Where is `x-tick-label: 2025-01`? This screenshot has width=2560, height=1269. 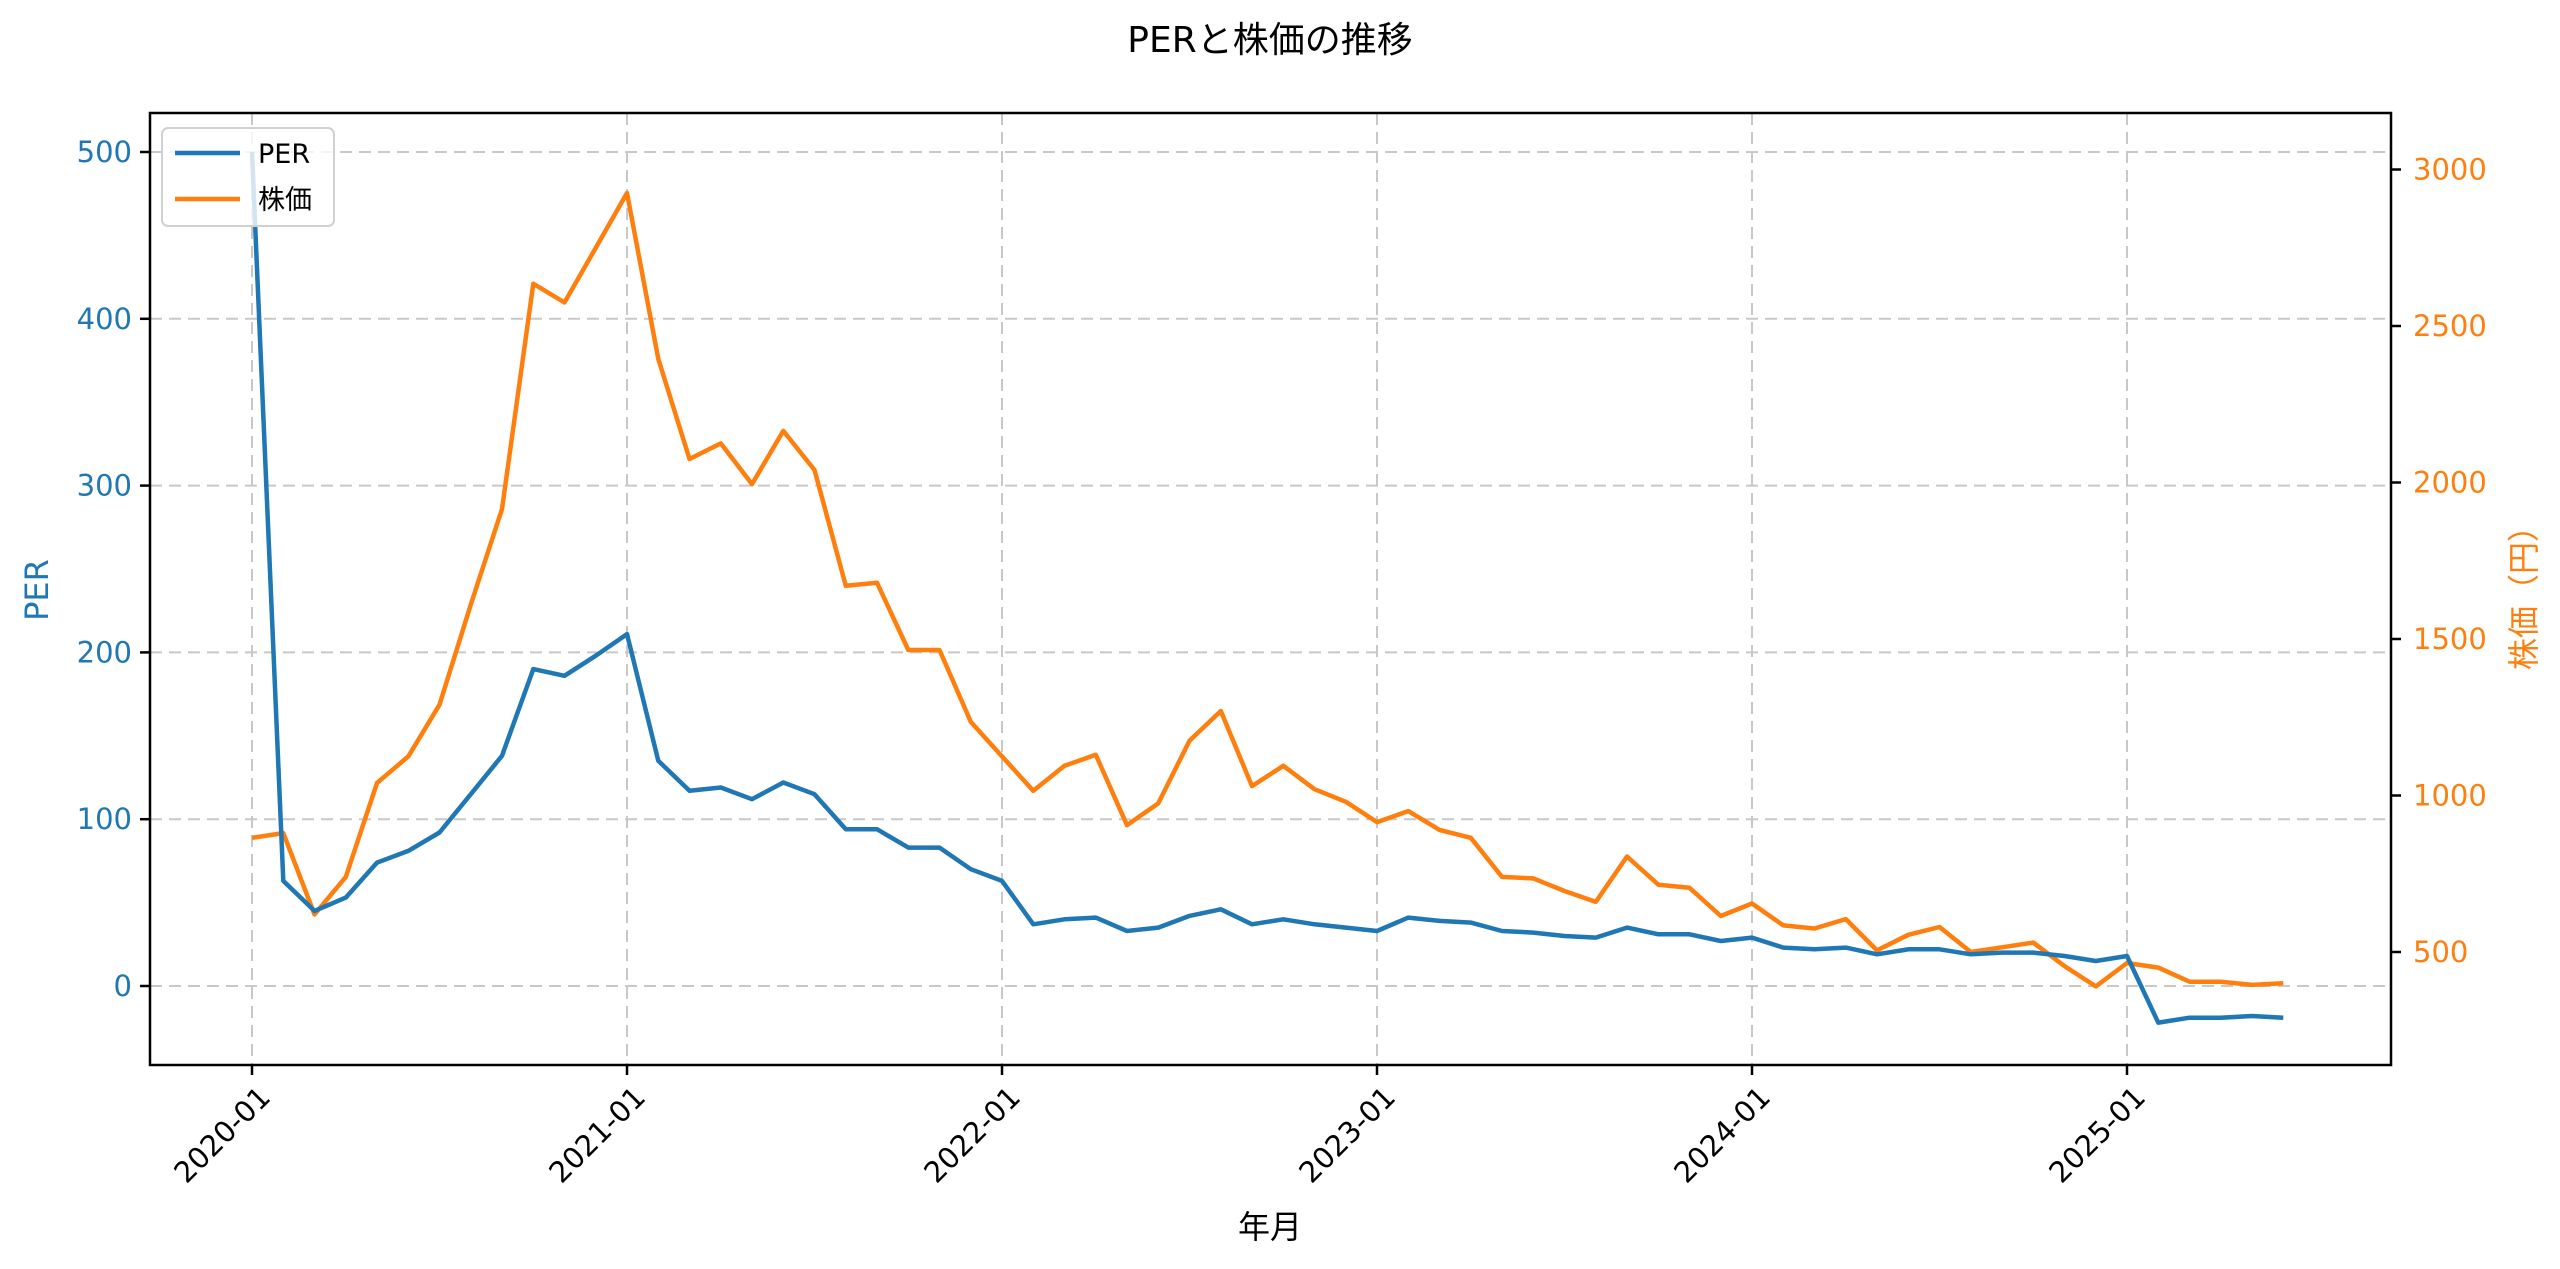
x-tick-label: 2025-01 is located at coordinates (2097, 1135).